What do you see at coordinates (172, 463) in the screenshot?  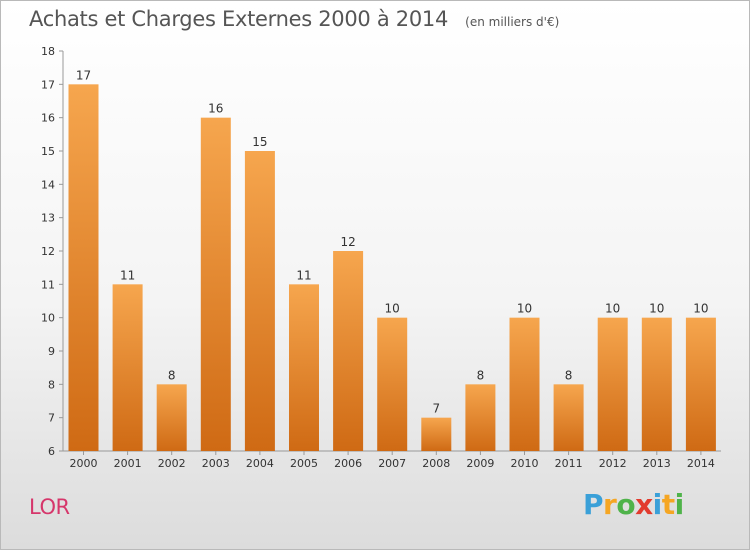 I see `x-tick-label: 2002` at bounding box center [172, 463].